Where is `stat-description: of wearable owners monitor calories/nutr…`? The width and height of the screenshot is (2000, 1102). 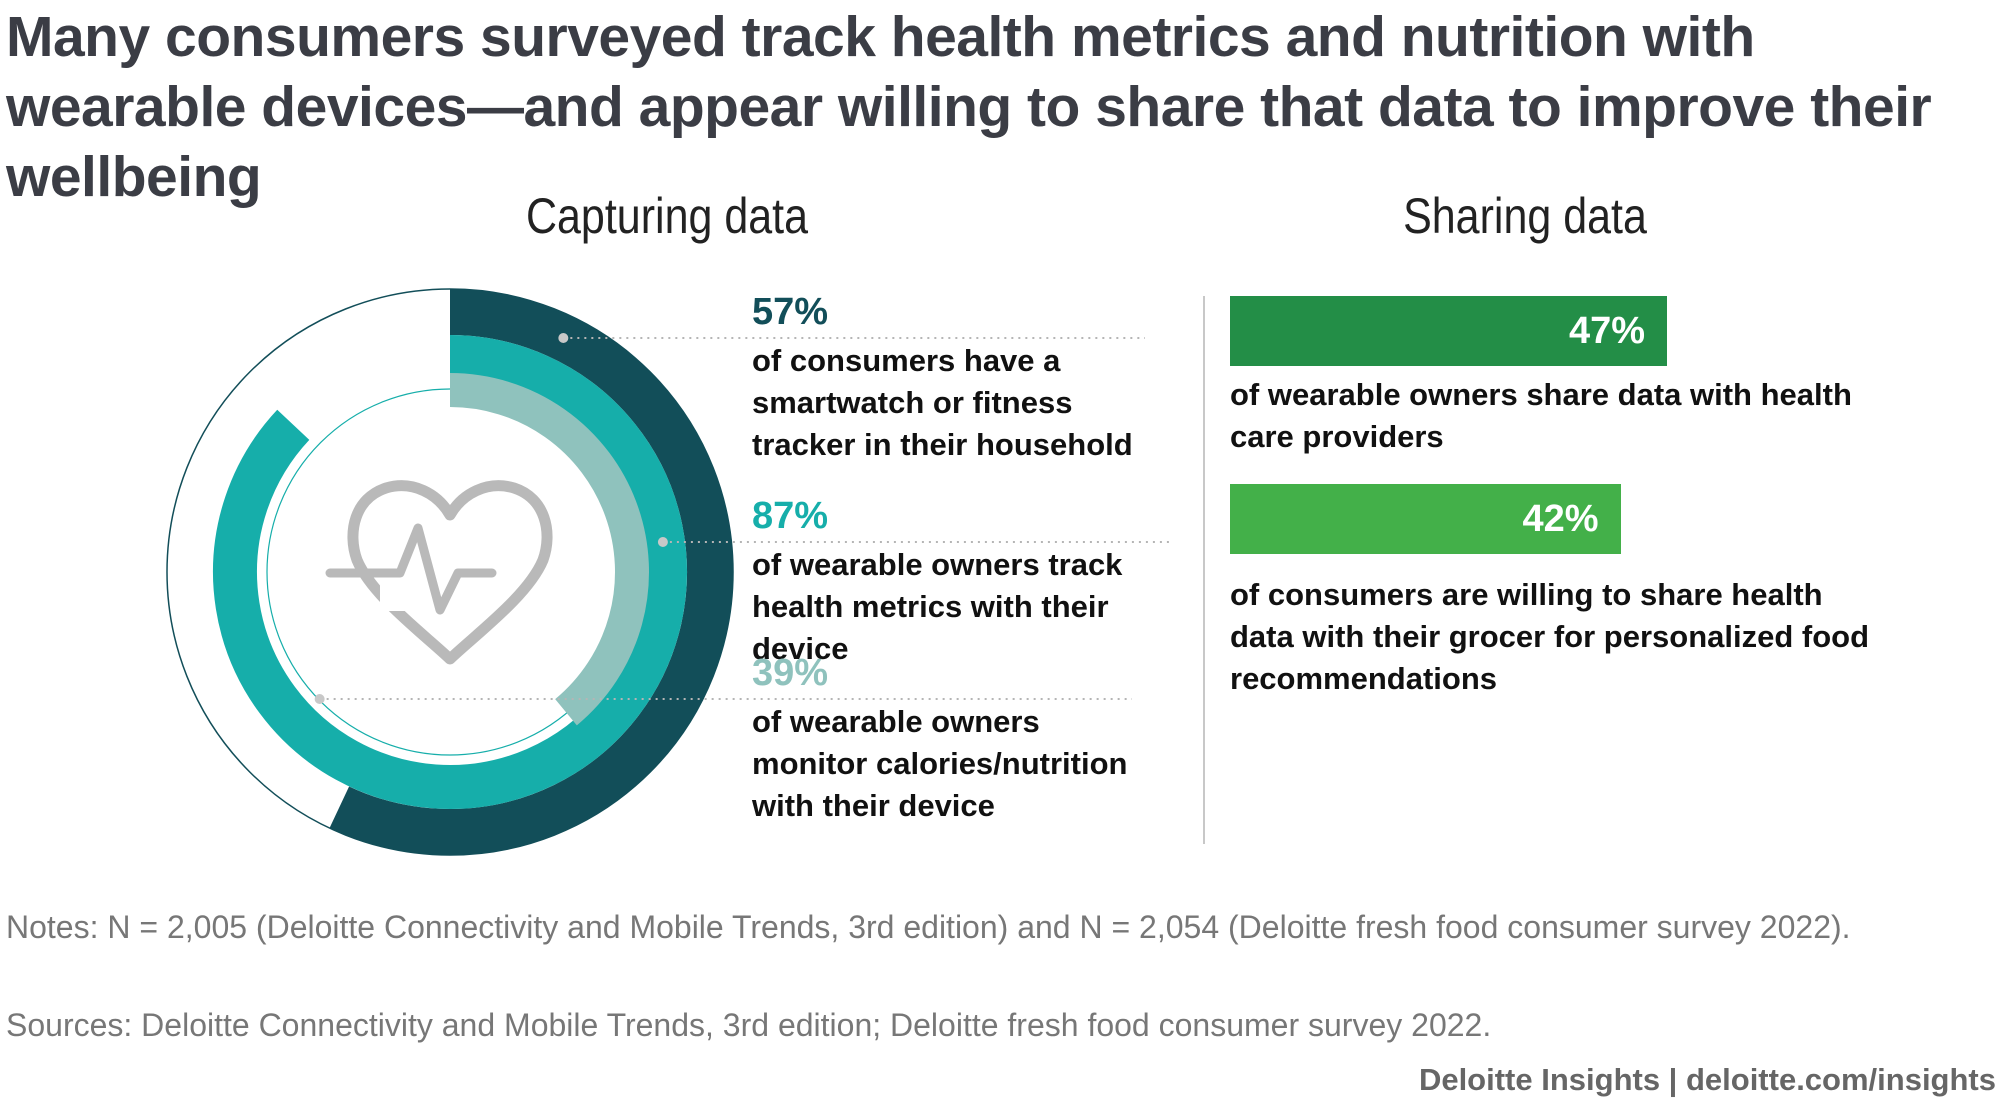
stat-description: of wearable owners monitor calories/nutr… is located at coordinates (940, 763).